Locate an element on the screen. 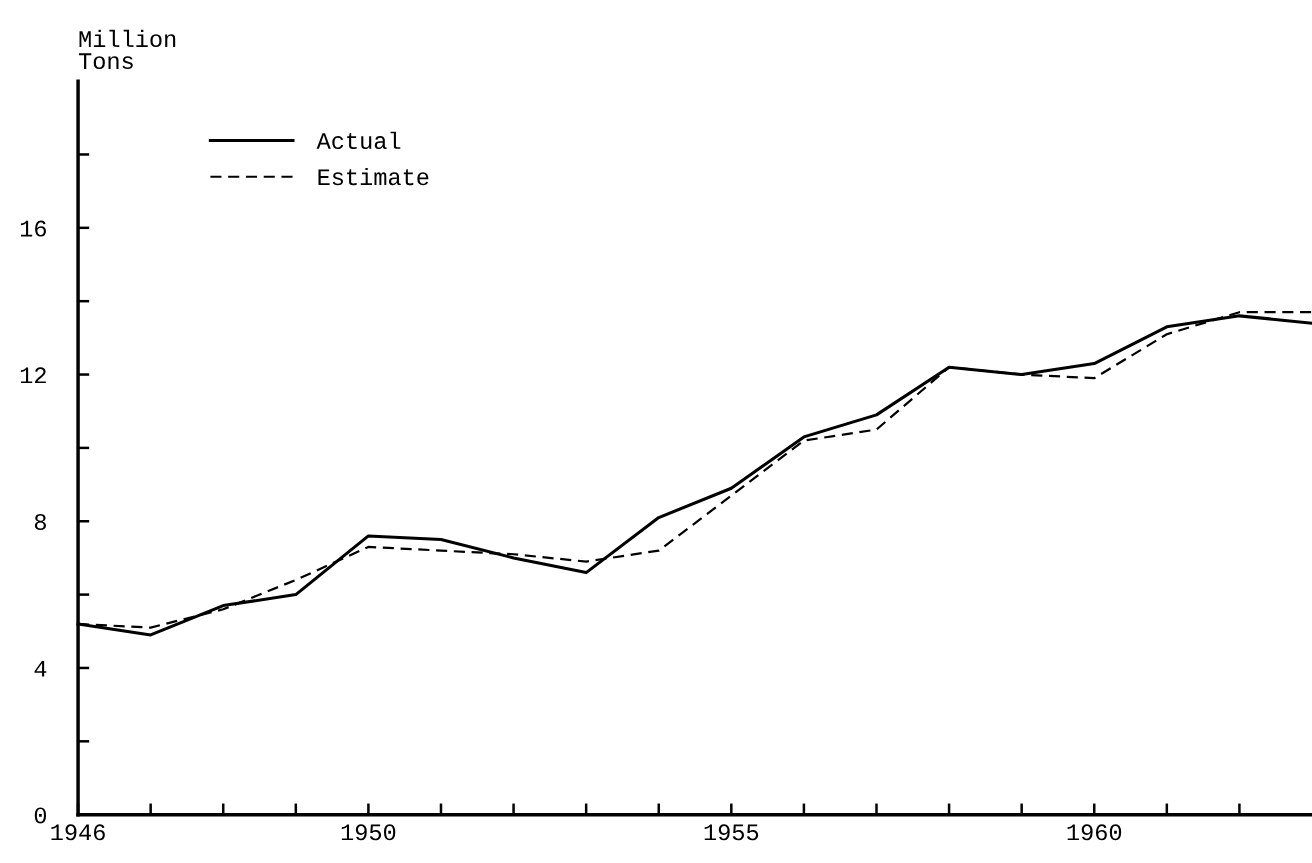  y-axis-title: Million Tons is located at coordinates (127, 49).